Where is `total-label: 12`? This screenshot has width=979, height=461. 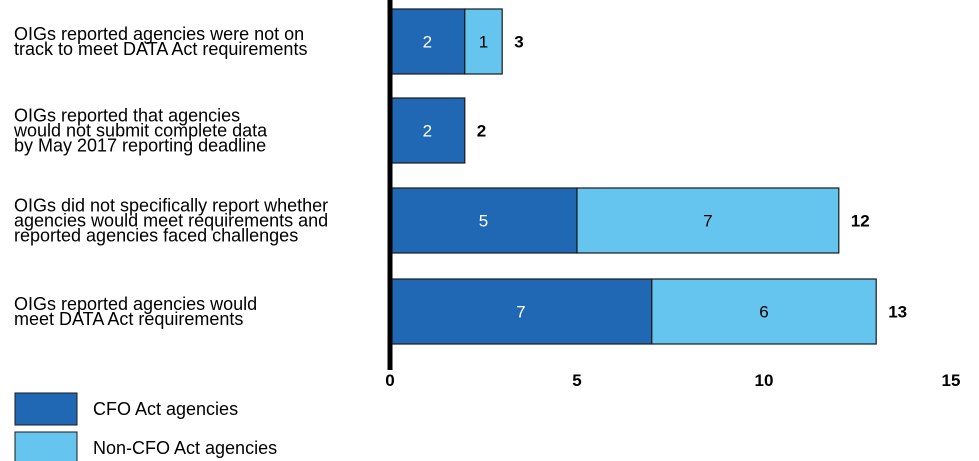 total-label: 12 is located at coordinates (860, 221).